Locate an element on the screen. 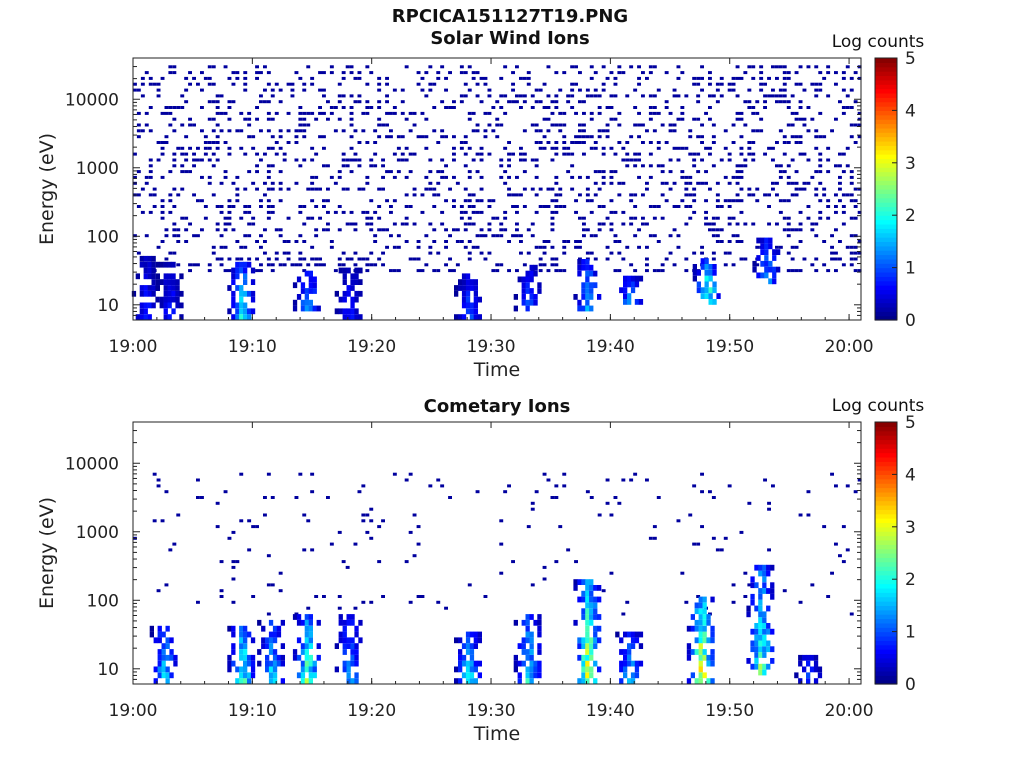  y-tick-label: 1000 is located at coordinates (97, 533).